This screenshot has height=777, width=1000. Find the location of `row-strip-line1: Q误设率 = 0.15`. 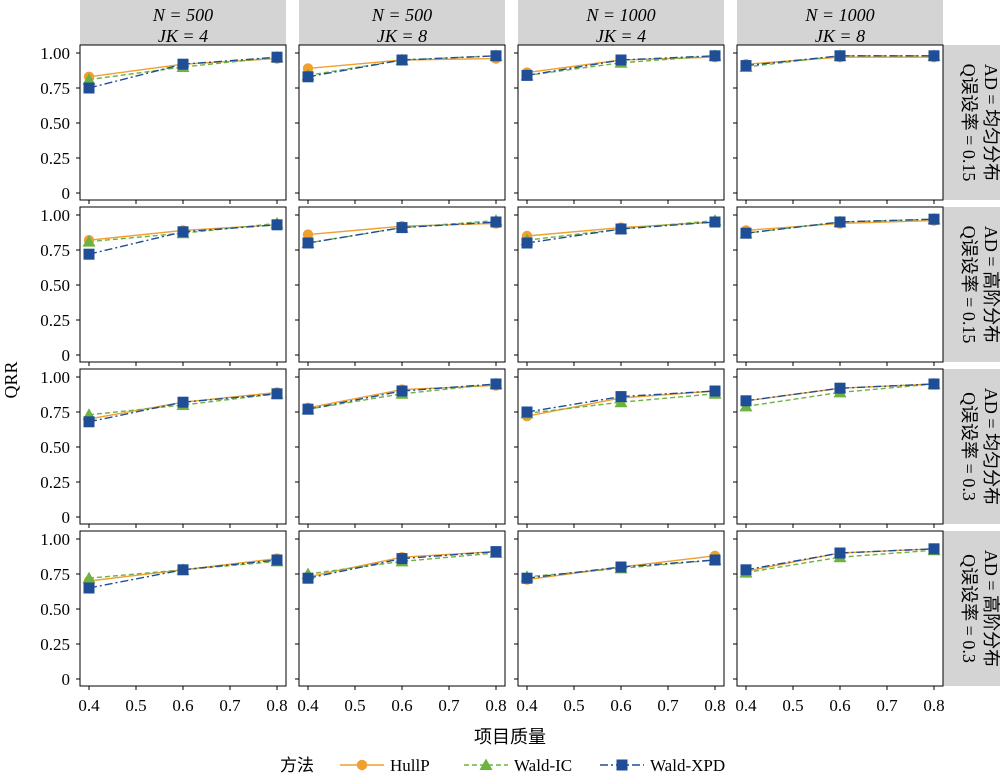

row-strip-line1: Q误设率 = 0.15 is located at coordinates (969, 285).